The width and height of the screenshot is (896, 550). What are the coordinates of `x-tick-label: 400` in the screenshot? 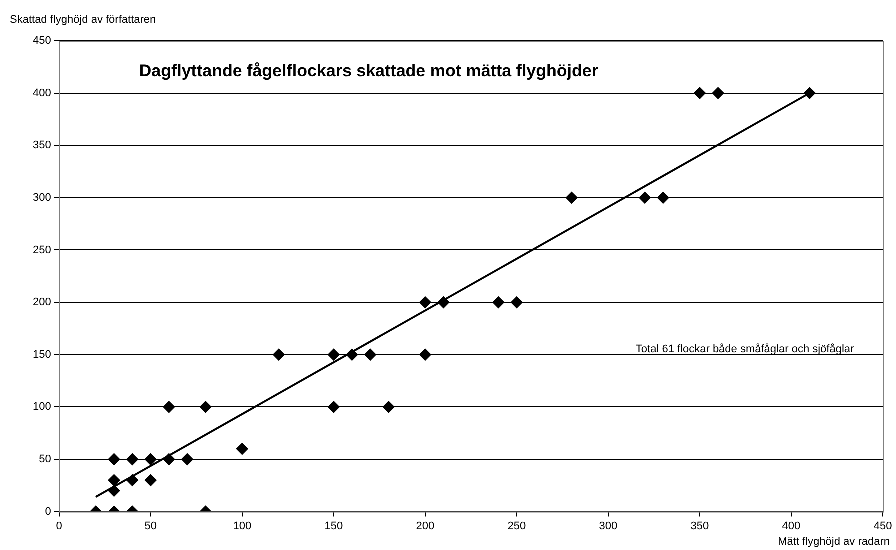 It's located at (791, 526).